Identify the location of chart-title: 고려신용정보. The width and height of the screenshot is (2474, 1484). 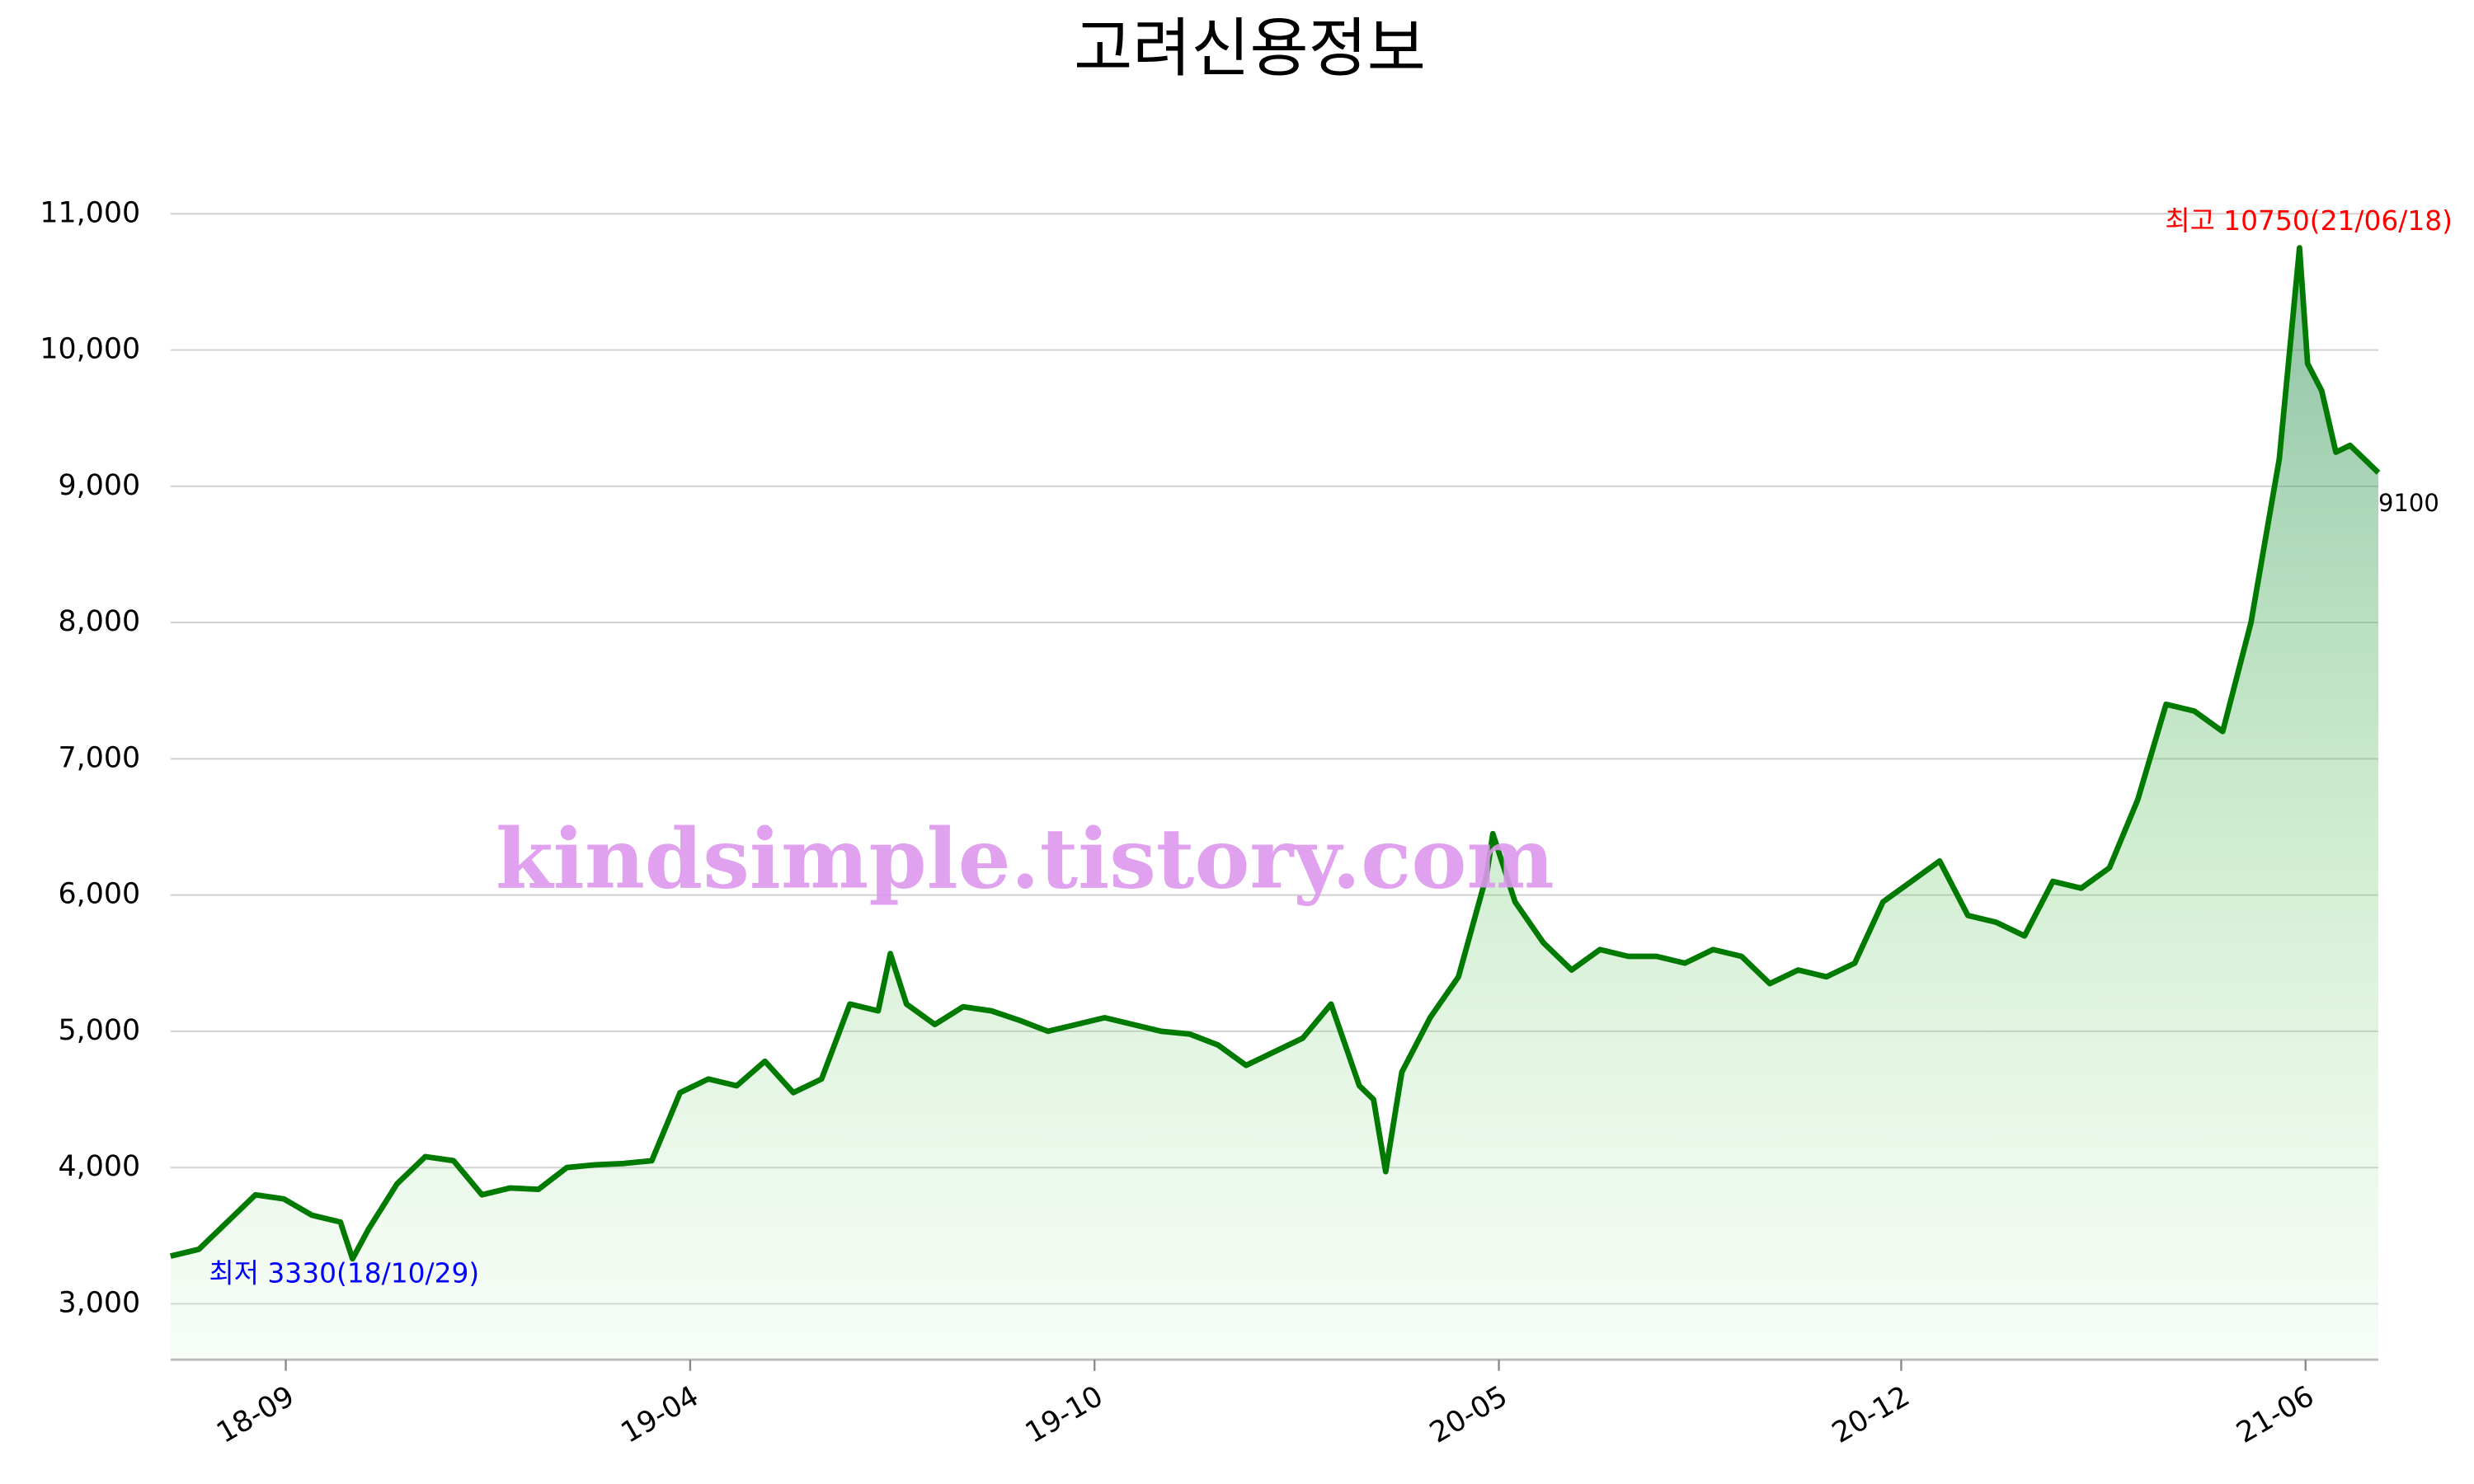
(1250, 49).